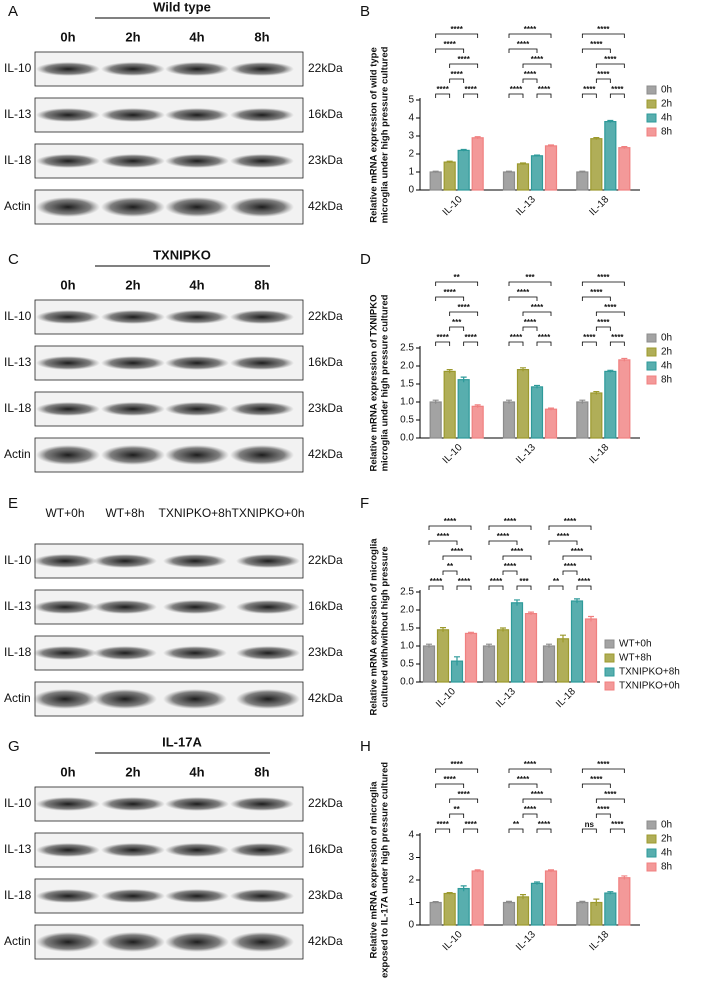  What do you see at coordinates (365, 11) in the screenshot?
I see `panel-label: B` at bounding box center [365, 11].